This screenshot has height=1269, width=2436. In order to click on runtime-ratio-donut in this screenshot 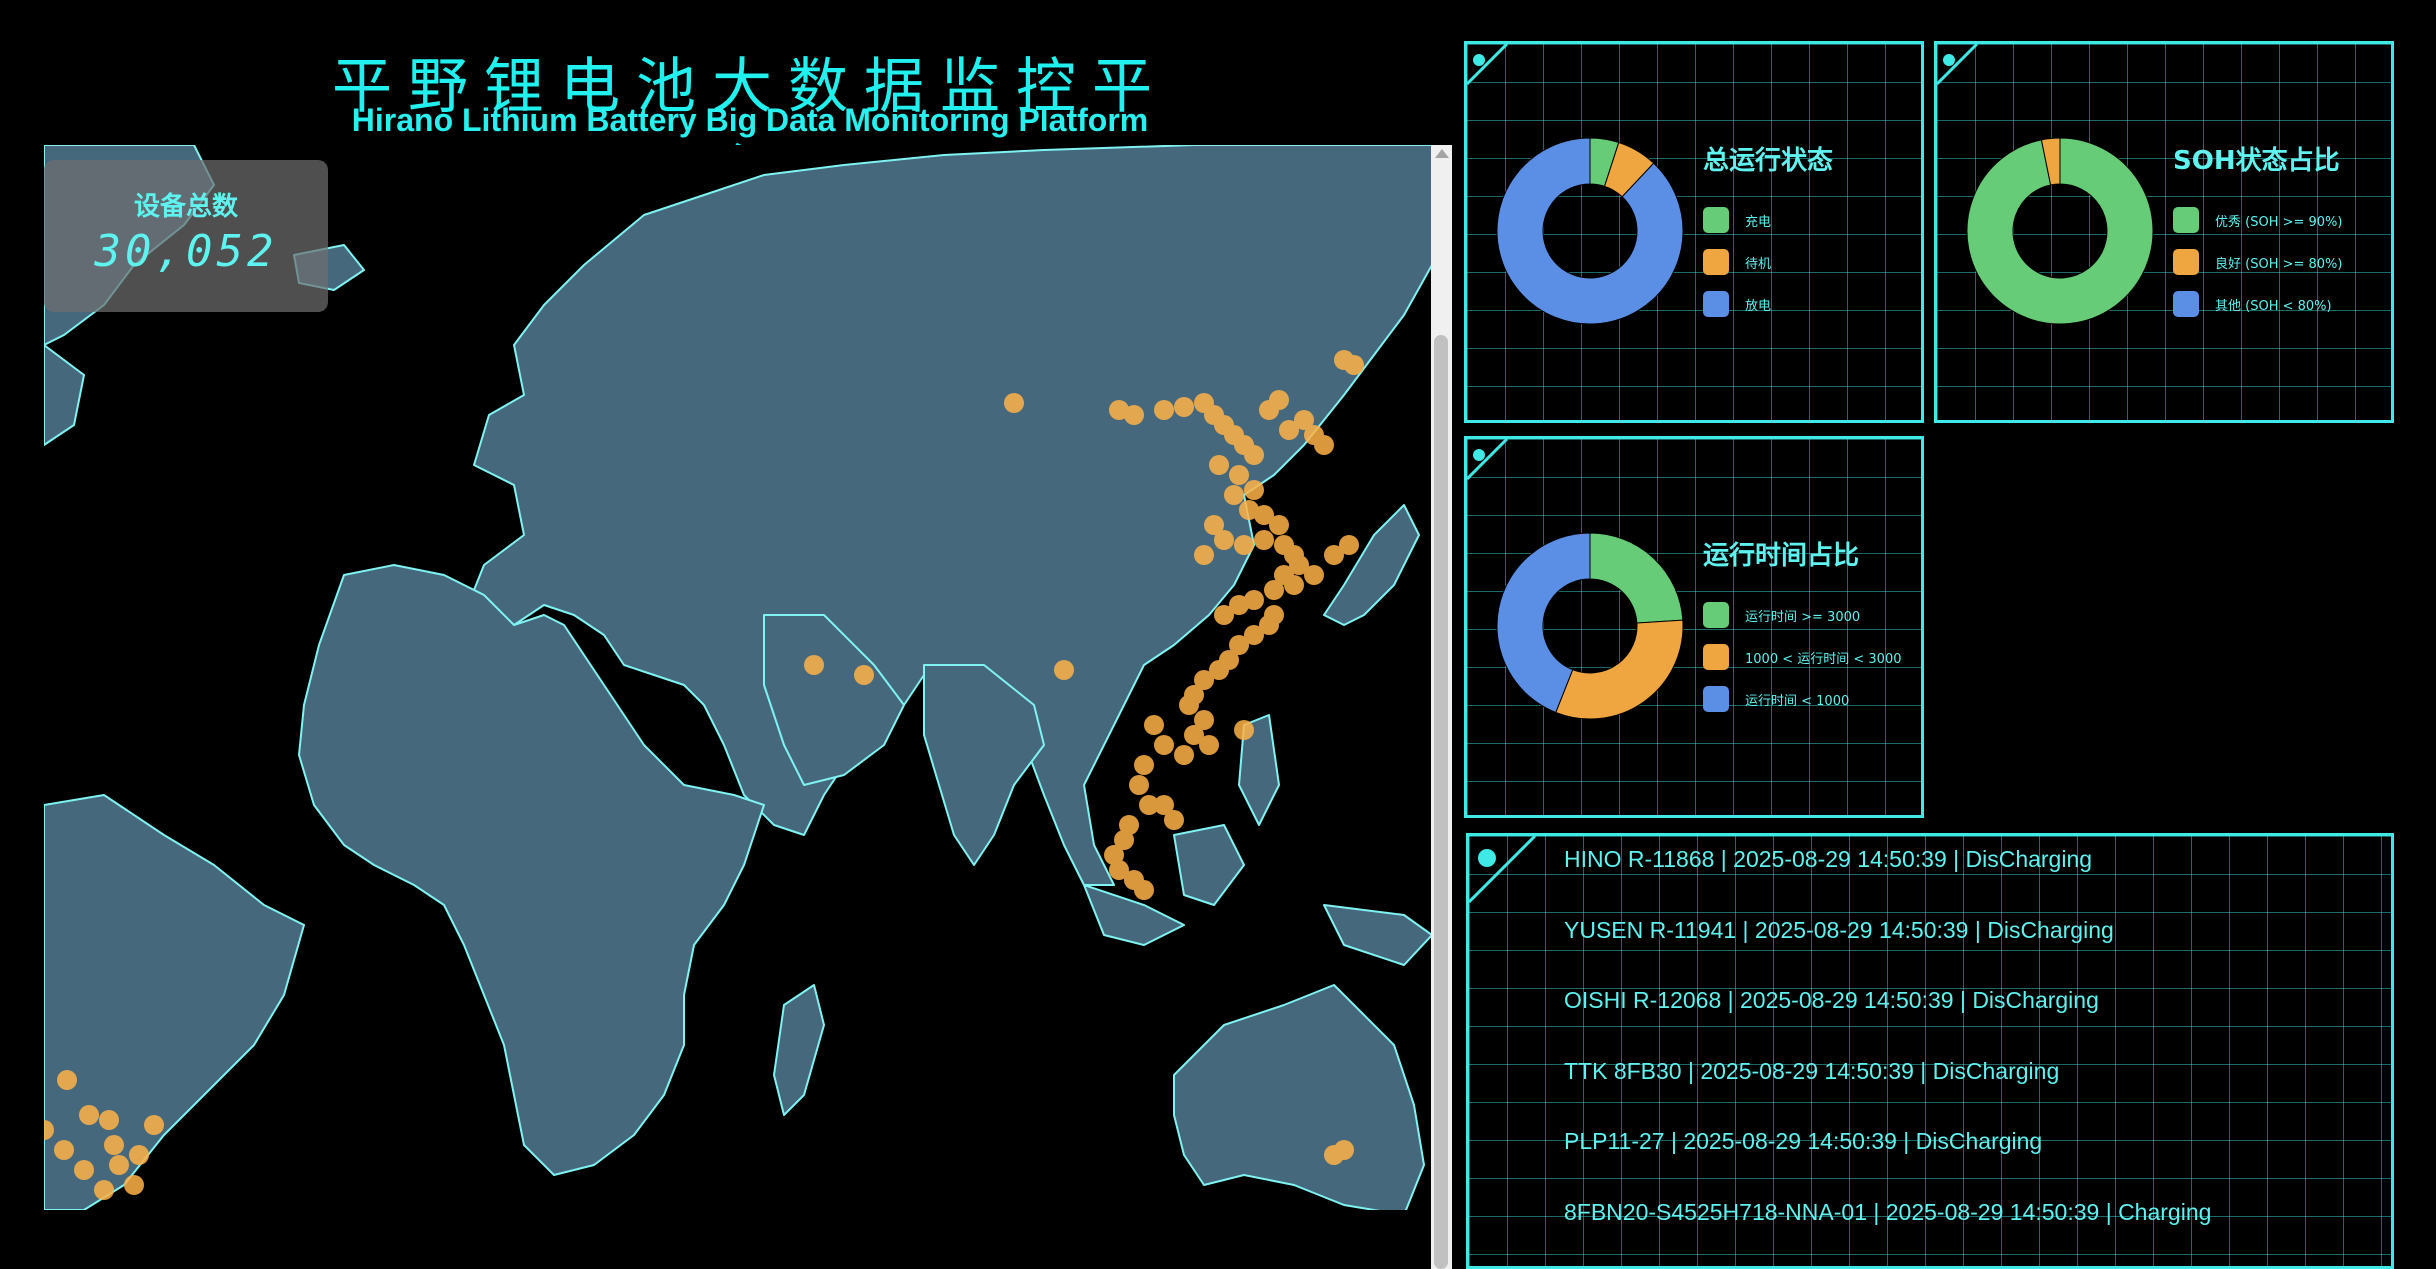, I will do `click(1590, 626)`.